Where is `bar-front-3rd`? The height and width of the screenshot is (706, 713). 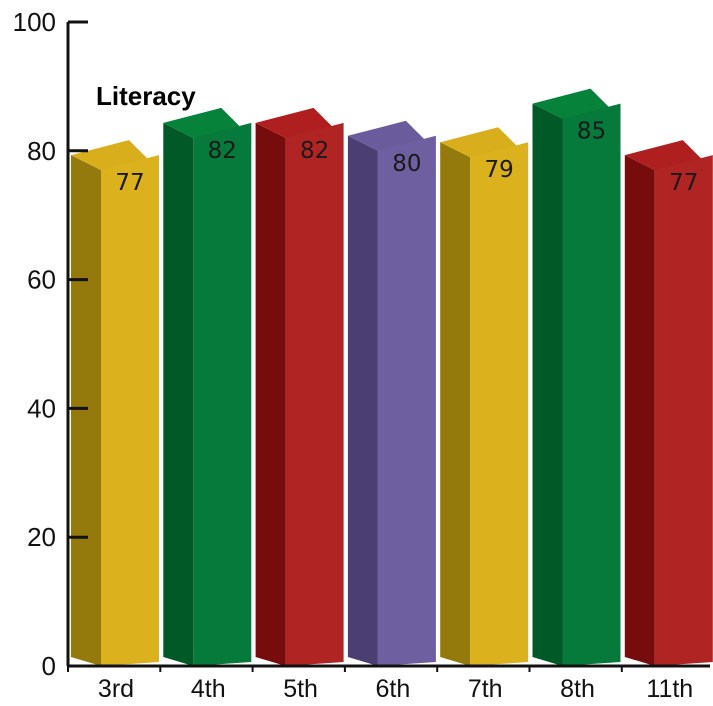 bar-front-3rd is located at coordinates (130, 410).